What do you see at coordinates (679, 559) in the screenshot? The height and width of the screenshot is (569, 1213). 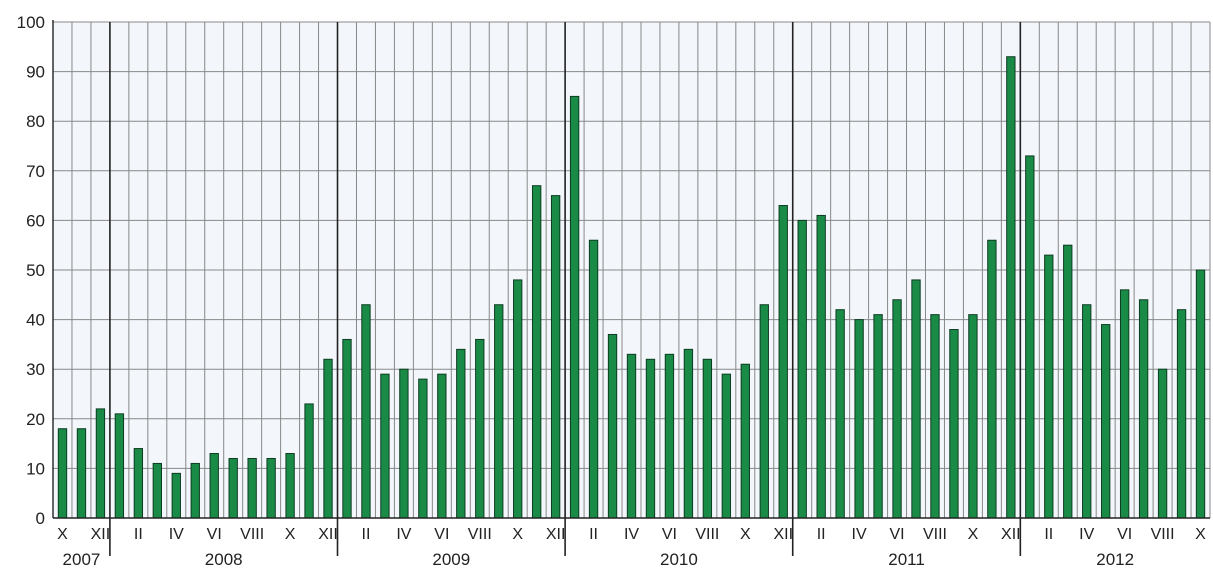 I see `year-tick-label: 2010` at bounding box center [679, 559].